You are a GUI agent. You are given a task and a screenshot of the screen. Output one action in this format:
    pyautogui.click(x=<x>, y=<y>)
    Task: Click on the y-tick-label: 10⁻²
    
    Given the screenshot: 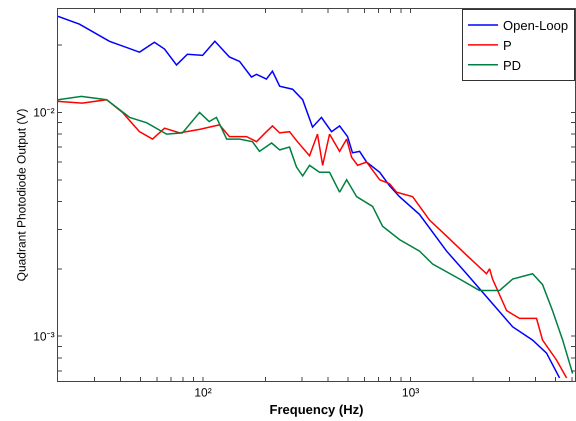 What is the action you would take?
    pyautogui.click(x=44, y=113)
    